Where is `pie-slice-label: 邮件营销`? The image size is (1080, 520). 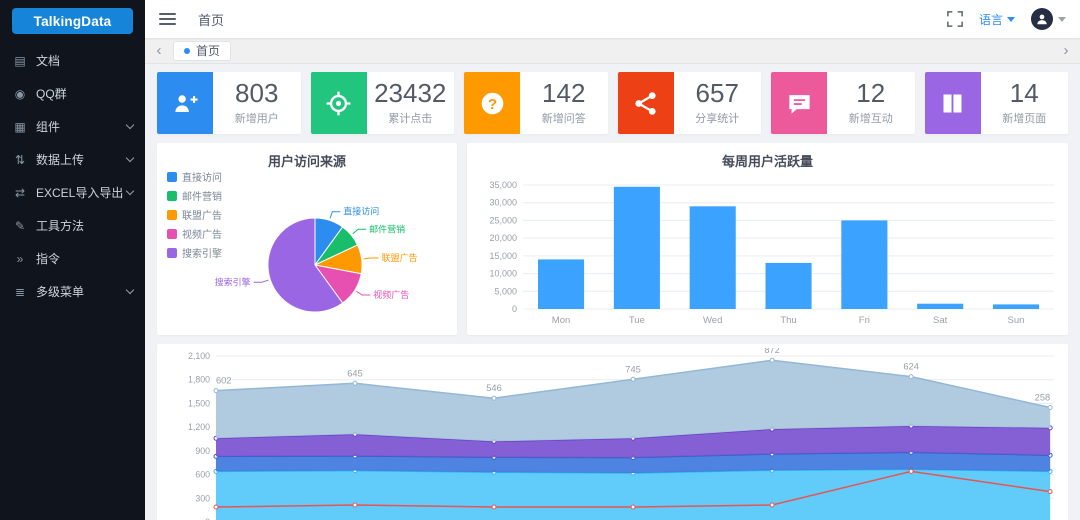 pie-slice-label: 邮件营销 is located at coordinates (387, 228).